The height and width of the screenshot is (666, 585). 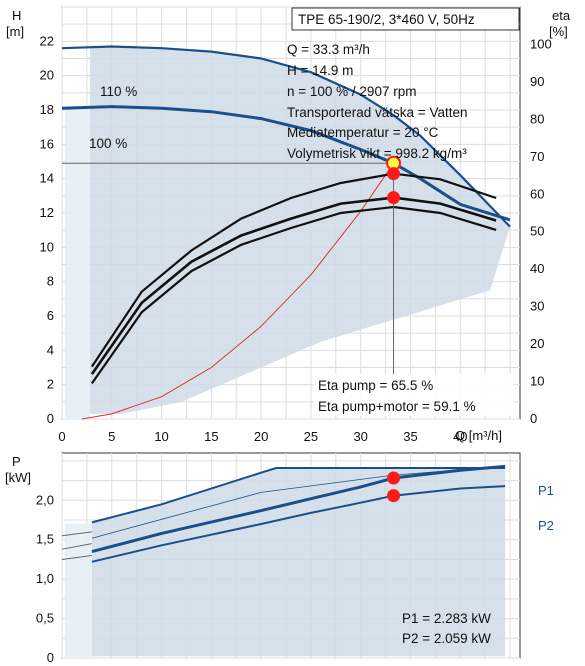 What do you see at coordinates (50, 418) in the screenshot?
I see `y-tick-label: 0` at bounding box center [50, 418].